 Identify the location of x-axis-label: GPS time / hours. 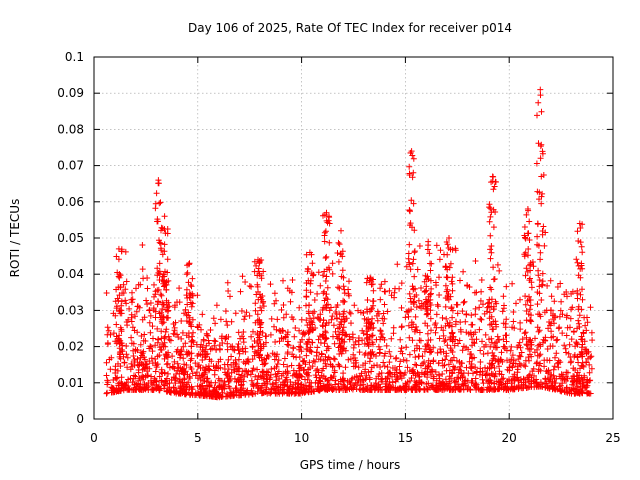
(350, 465).